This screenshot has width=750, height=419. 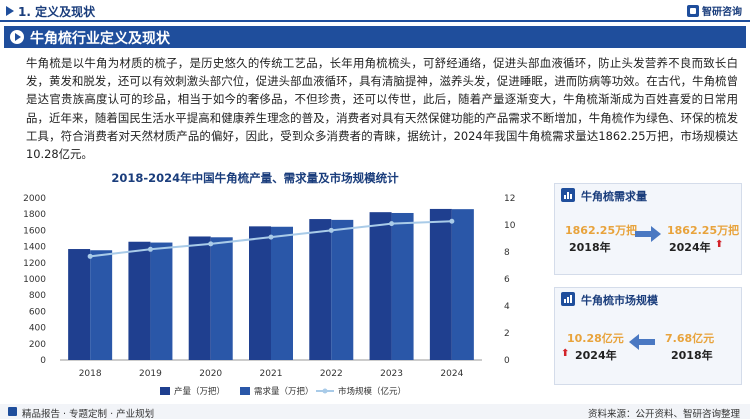 What do you see at coordinates (375, 21) in the screenshot?
I see `header-divider` at bounding box center [375, 21].